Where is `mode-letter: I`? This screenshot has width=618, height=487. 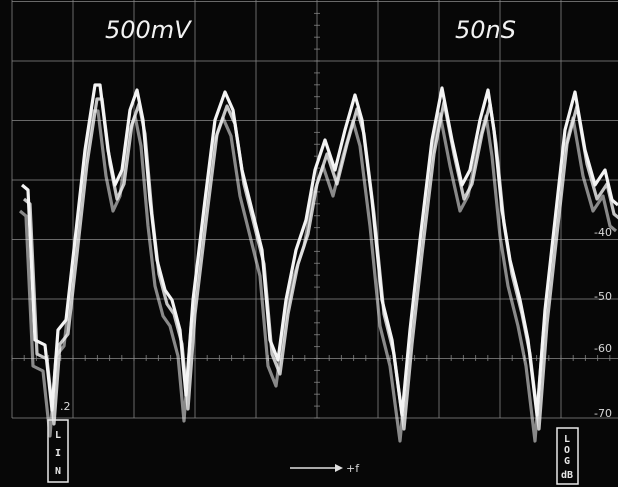 mode-letter: I is located at coordinates (58, 453).